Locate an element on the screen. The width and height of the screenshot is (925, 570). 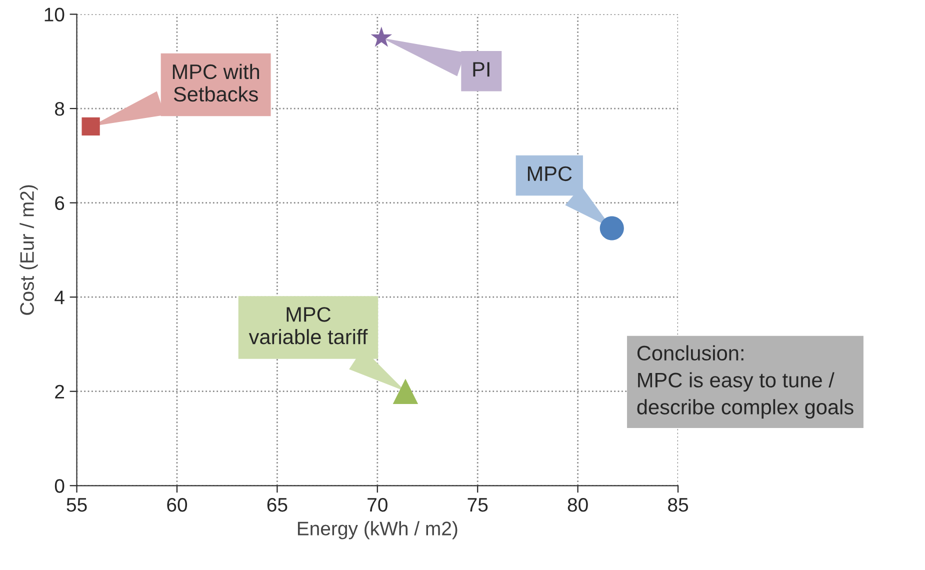
y-tick-label: 10 is located at coordinates (54, 15).